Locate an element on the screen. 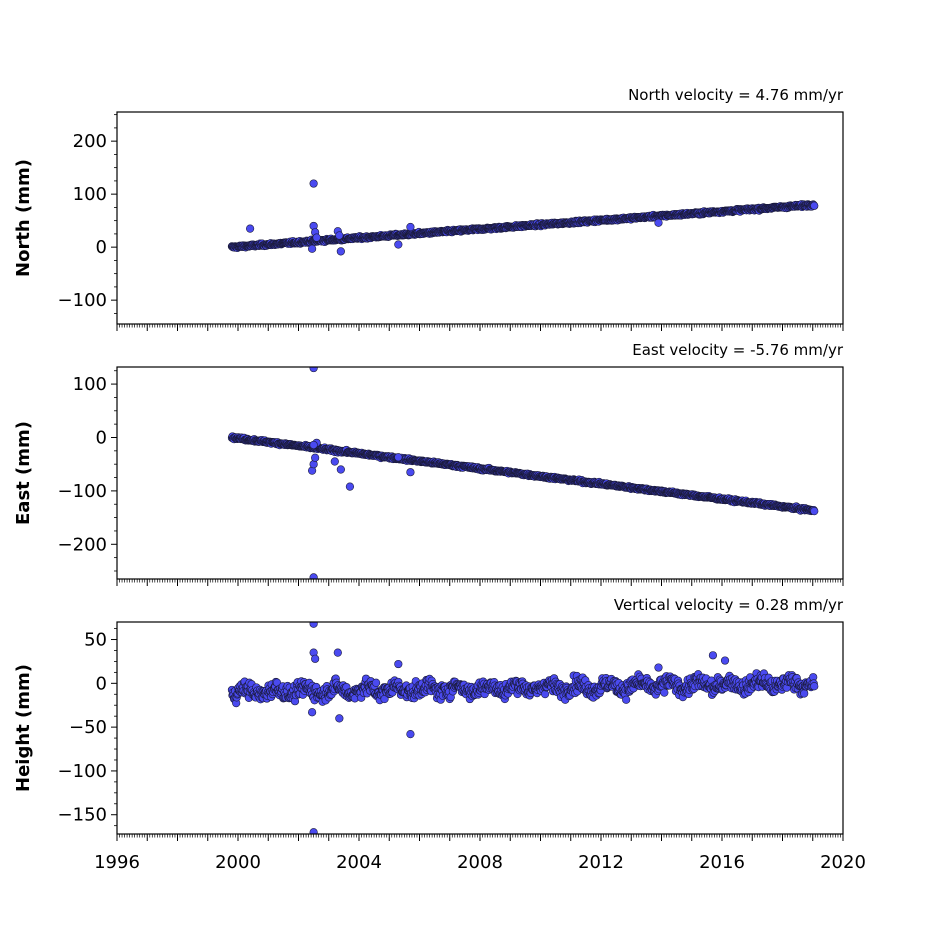 The width and height of the screenshot is (937, 937). x-tick-label: 1996 is located at coordinates (117, 862).